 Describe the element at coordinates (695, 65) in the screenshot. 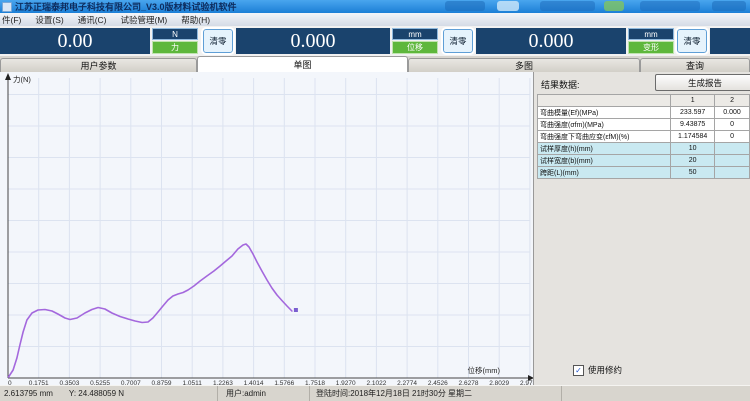

I see `tab-查询: 查询` at that location.